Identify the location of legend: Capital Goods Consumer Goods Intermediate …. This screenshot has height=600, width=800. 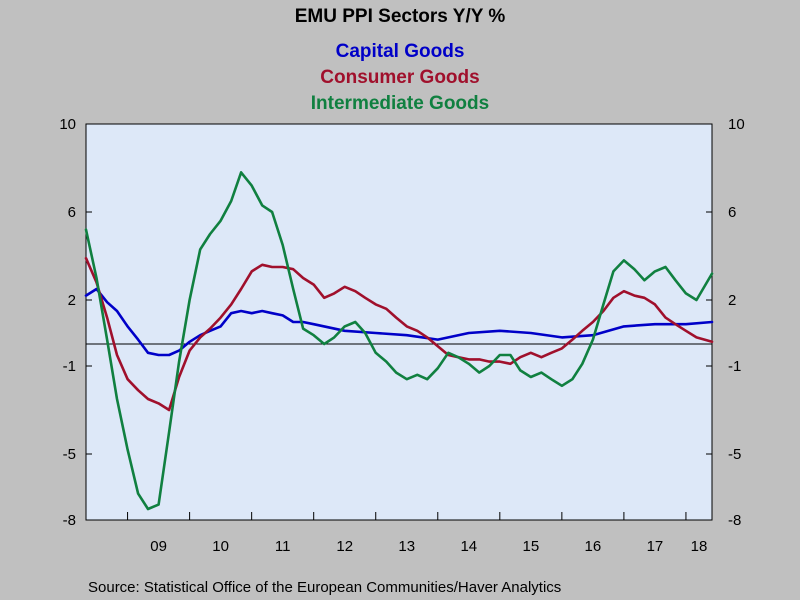
(400, 77).